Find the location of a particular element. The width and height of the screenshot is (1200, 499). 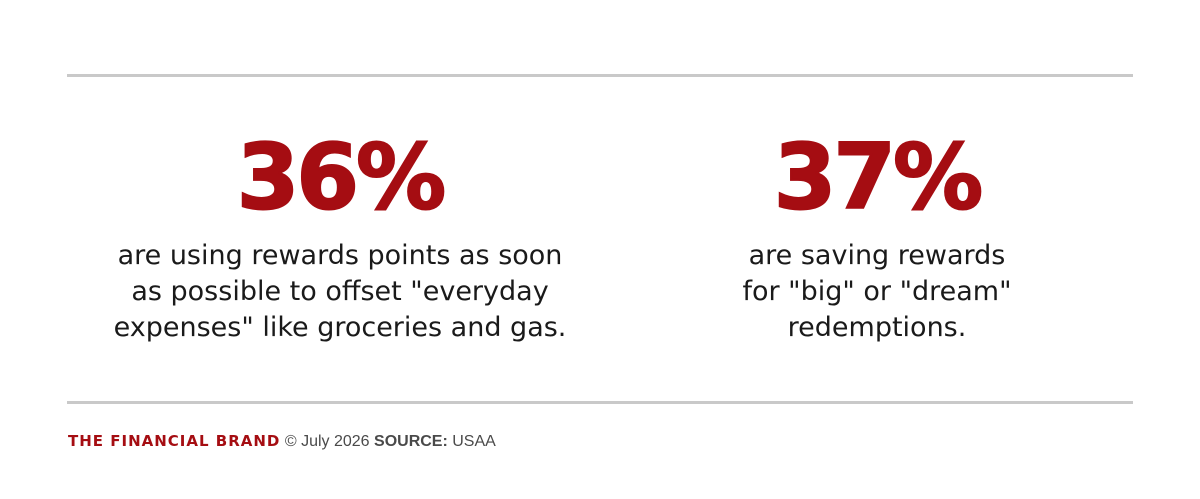

stat-value-left: 36% is located at coordinates (341, 177).